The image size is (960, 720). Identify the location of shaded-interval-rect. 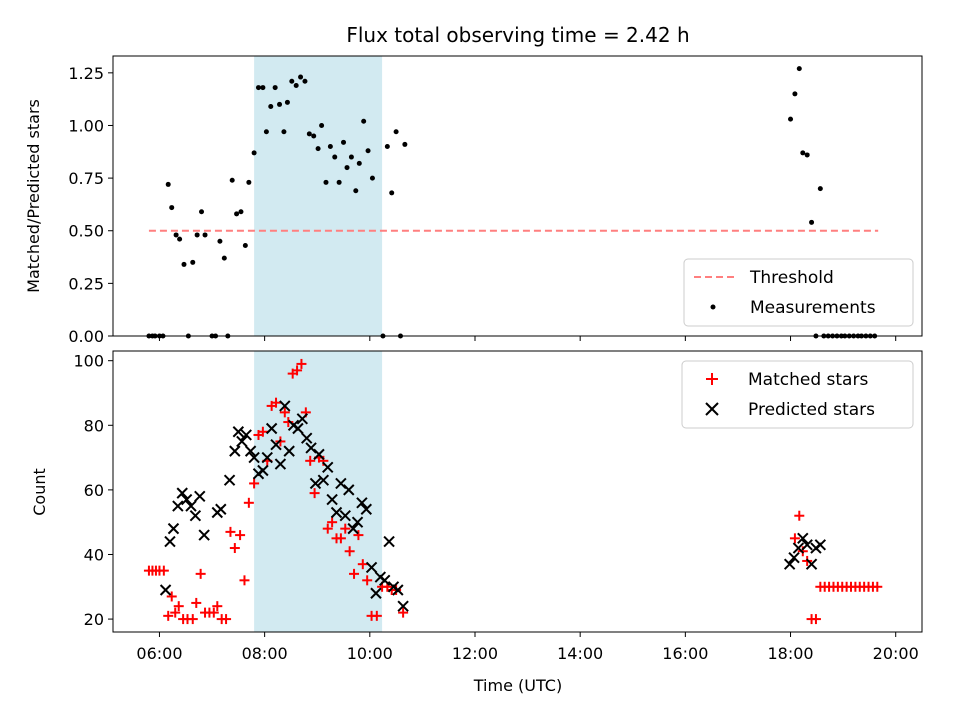
(318, 196).